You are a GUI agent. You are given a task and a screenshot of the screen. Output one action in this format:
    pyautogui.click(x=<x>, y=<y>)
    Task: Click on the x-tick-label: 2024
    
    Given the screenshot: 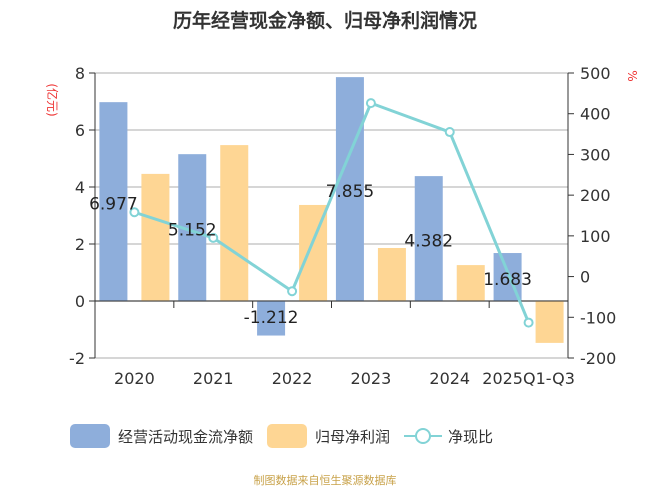 What is the action you would take?
    pyautogui.click(x=449, y=378)
    